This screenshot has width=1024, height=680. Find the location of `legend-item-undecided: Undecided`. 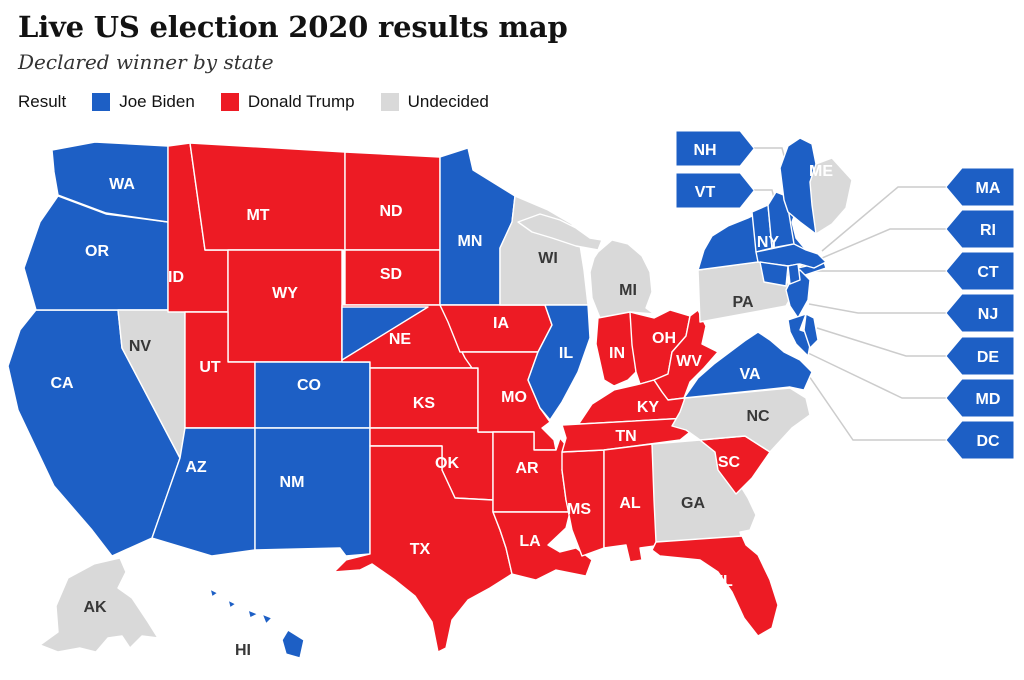

legend-item-undecided: Undecided is located at coordinates (434, 102).